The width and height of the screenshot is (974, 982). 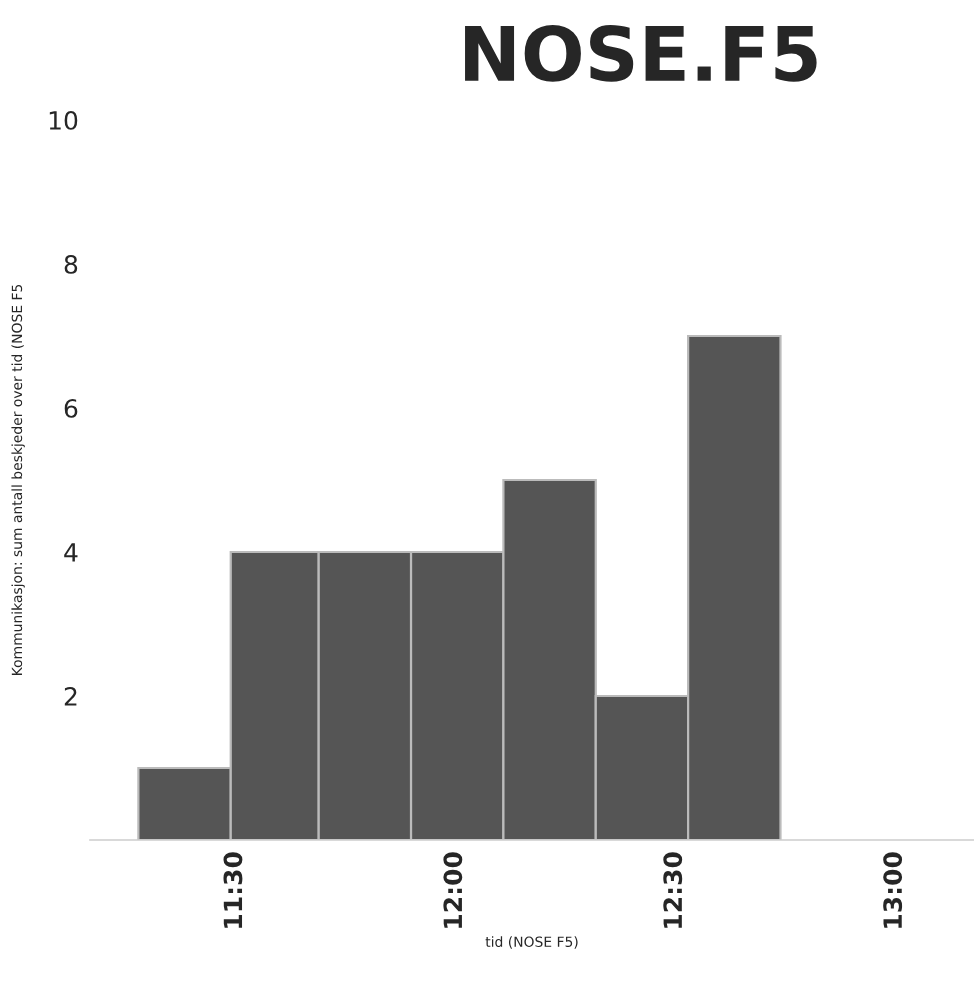 What do you see at coordinates (71, 264) in the screenshot?
I see `y-tick-label: 8` at bounding box center [71, 264].